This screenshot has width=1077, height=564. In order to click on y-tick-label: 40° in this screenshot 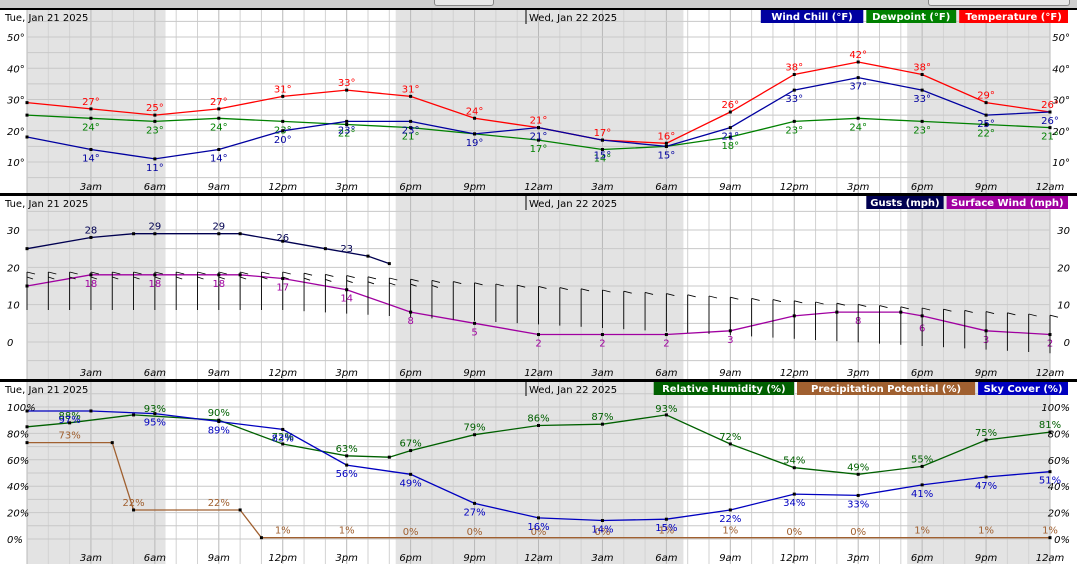, I will do `click(16, 69)`.